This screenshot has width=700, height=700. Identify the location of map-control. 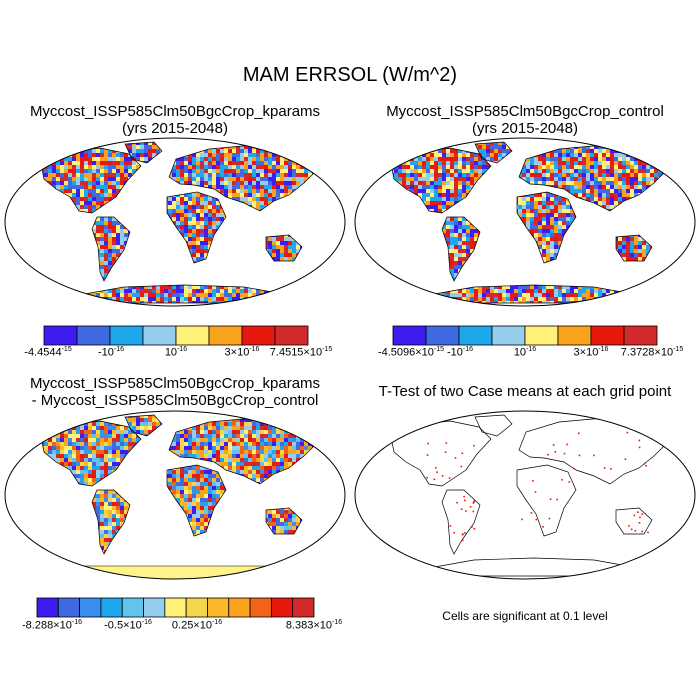
(525, 222).